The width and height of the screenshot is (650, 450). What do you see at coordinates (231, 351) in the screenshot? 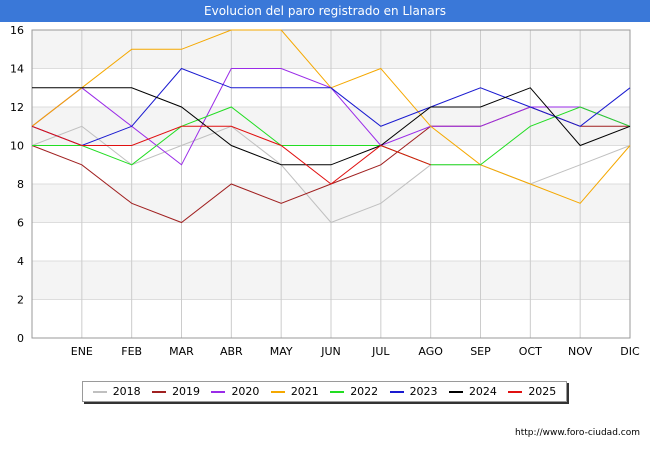
I see `x-tick-label: ABR` at bounding box center [231, 351].